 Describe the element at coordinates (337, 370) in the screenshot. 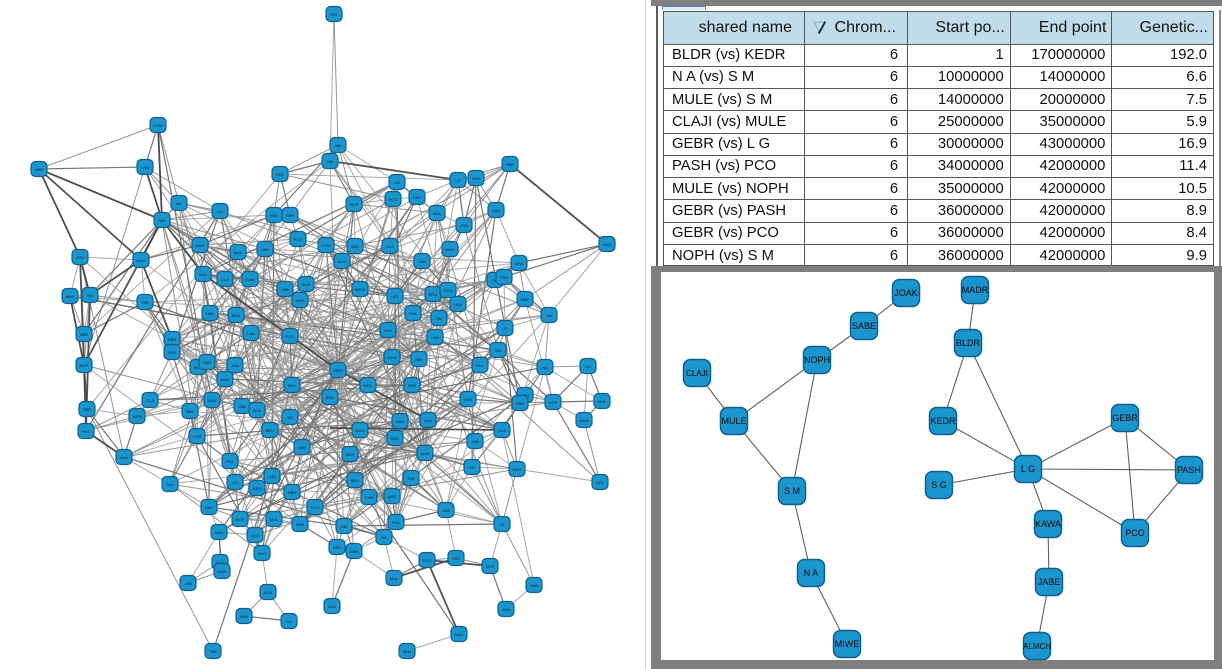

I see `svg-text: WES` at that location.